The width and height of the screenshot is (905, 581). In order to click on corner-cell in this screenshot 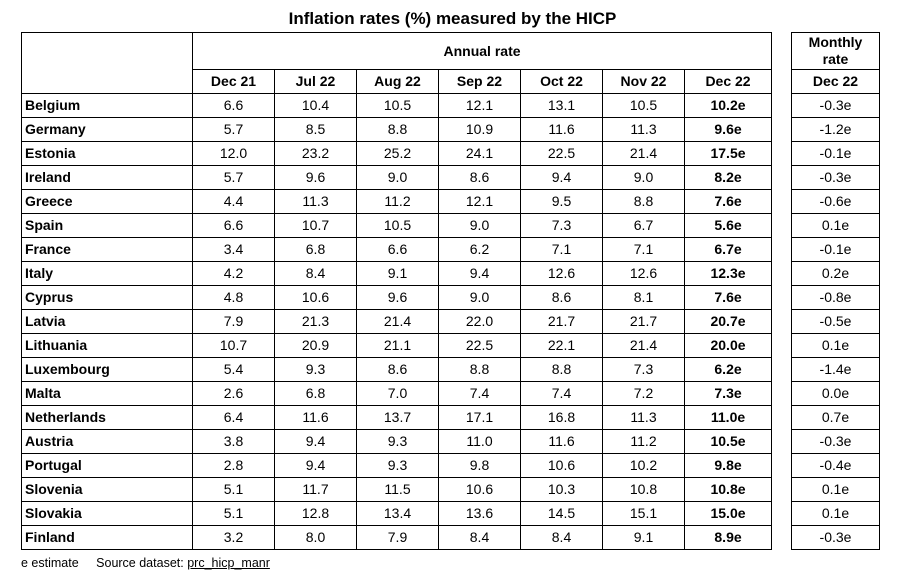, I will do `click(107, 63)`.